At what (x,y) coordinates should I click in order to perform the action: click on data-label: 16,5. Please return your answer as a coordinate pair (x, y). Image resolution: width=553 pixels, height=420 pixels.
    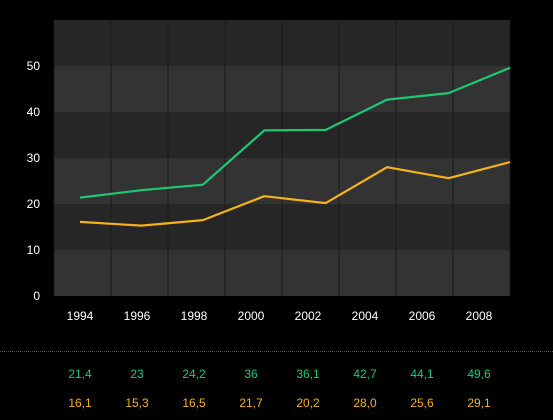
    Looking at the image, I should click on (194, 403).